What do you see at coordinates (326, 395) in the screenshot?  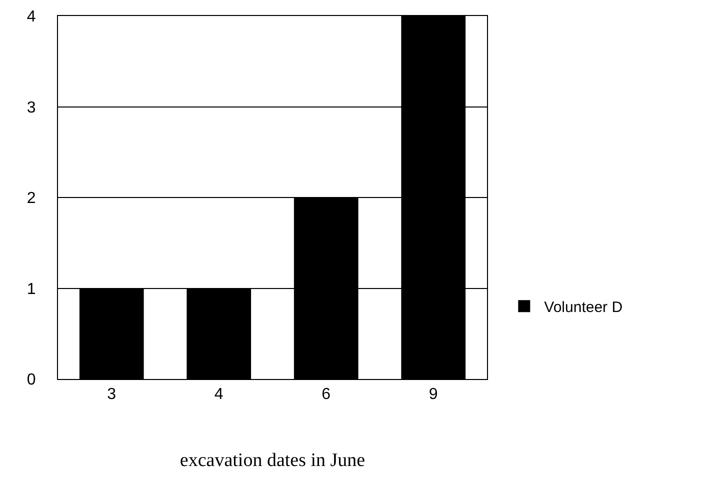 I see `x-tick-label: 6` at bounding box center [326, 395].